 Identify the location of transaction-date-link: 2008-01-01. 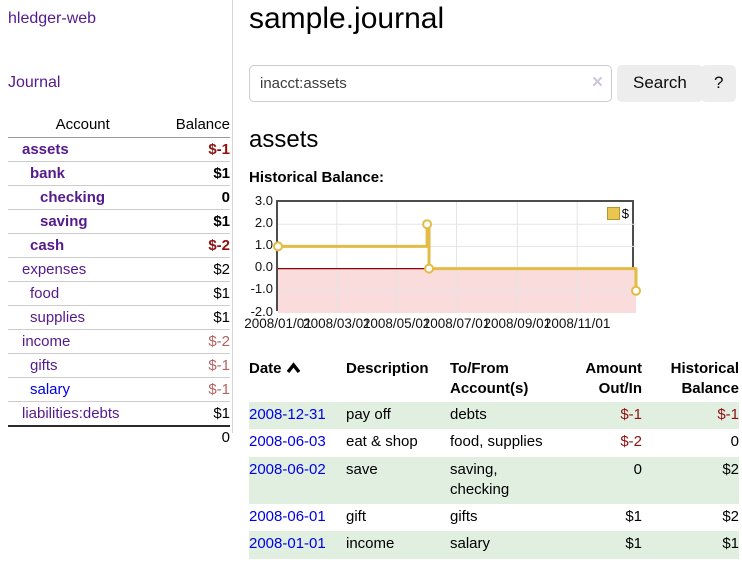
(287, 544).